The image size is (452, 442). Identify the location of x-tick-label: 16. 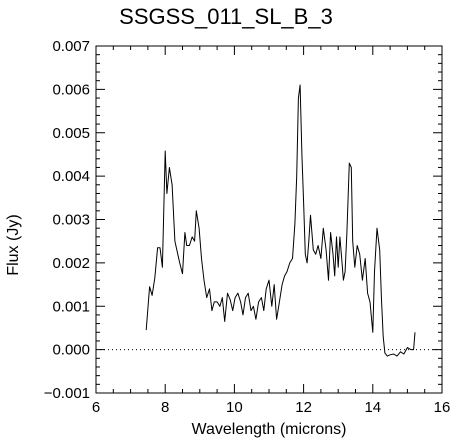
(442, 407).